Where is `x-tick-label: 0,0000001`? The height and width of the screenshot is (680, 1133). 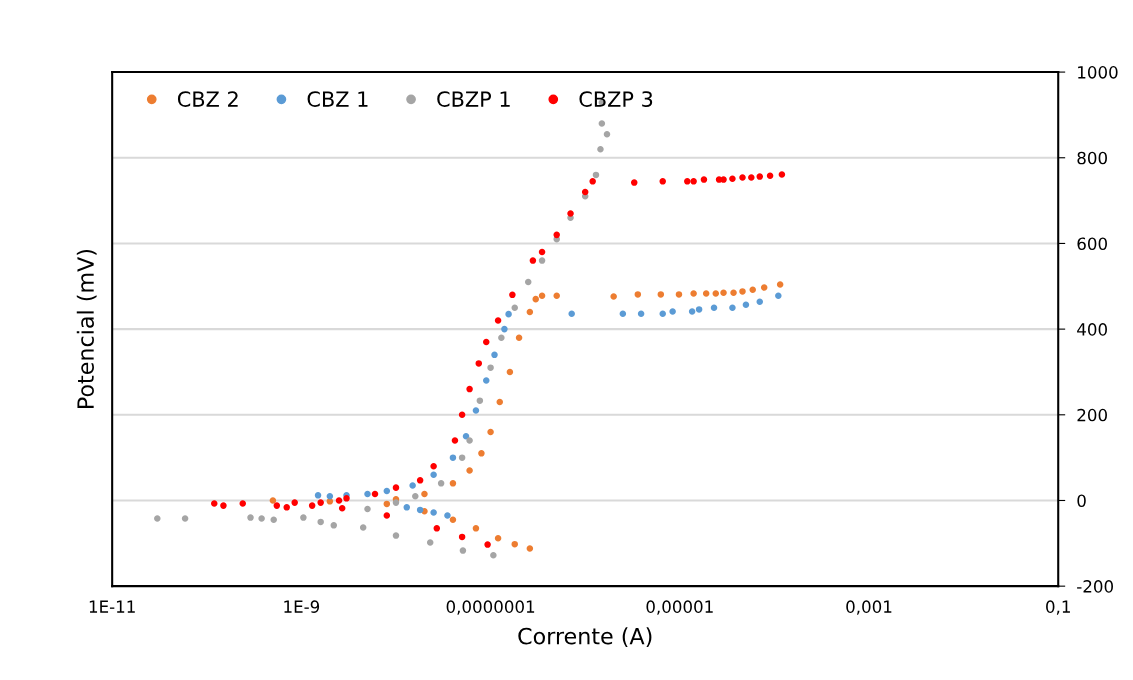
x-tick-label: 0,0000001 is located at coordinates (490, 607).